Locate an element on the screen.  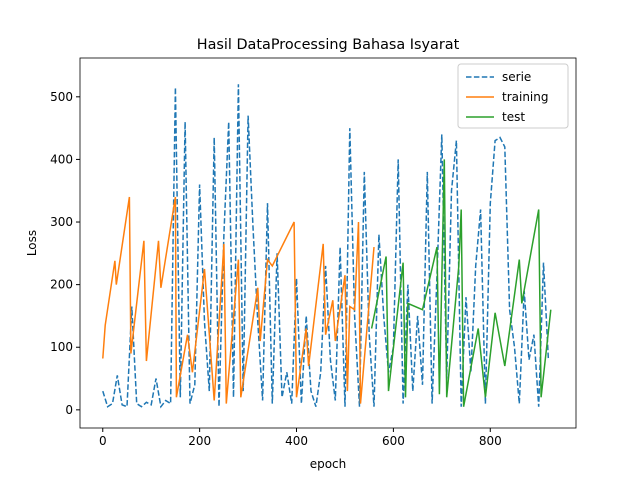
y-tick-label: 500 is located at coordinates (61, 97).